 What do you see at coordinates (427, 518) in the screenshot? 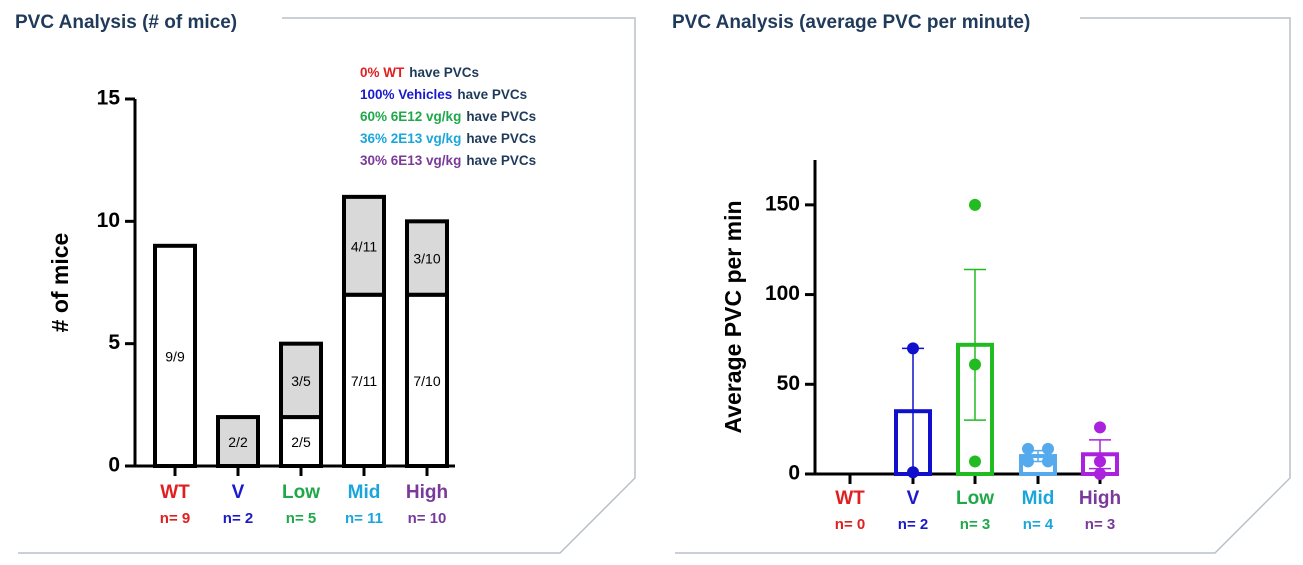
I see `n-label: n= 10` at bounding box center [427, 518].